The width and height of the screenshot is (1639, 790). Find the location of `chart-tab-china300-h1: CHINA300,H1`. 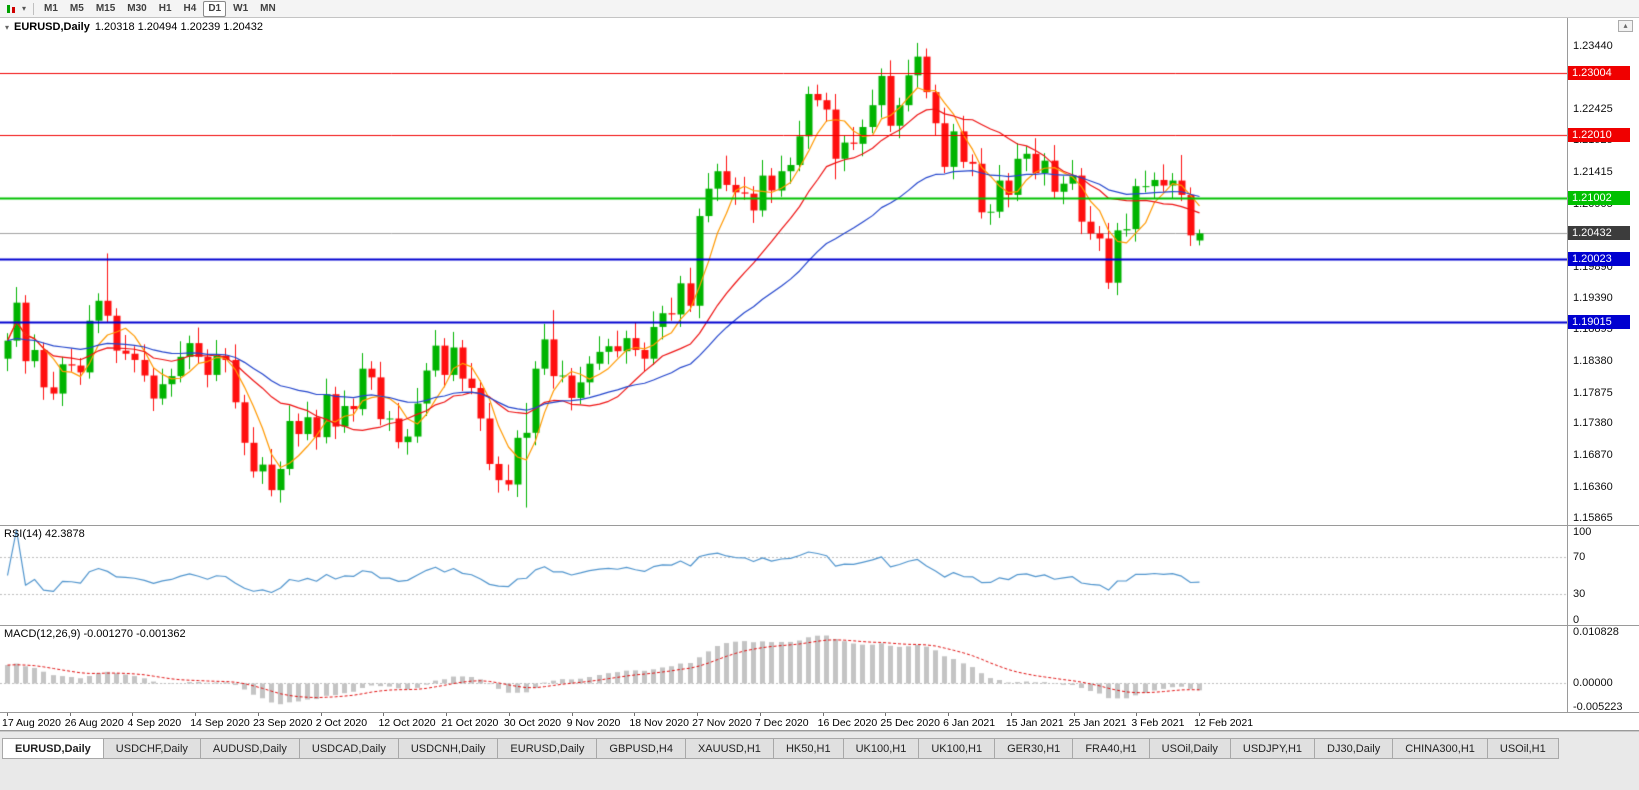

chart-tab-china300-h1: CHINA300,H1 is located at coordinates (1440, 748).